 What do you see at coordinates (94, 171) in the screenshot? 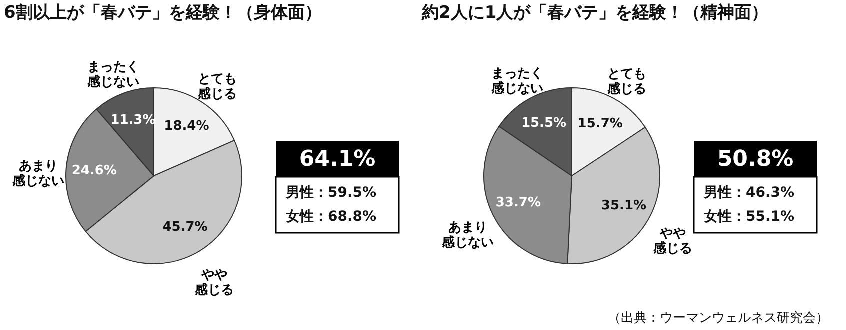
I see `data-label: 24.6%` at bounding box center [94, 171].